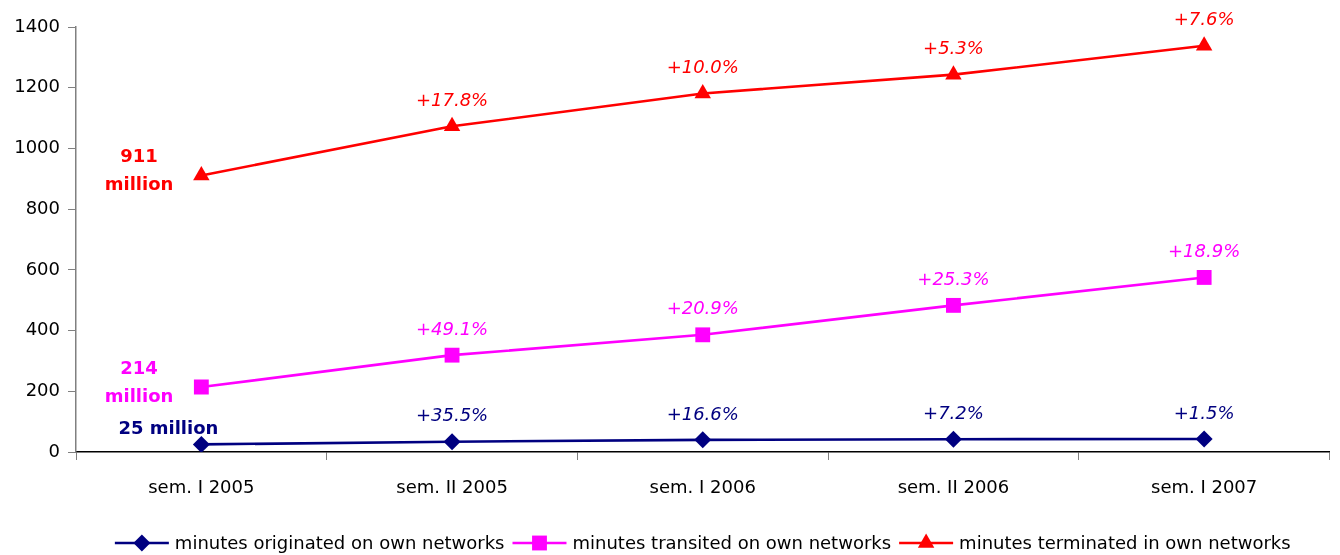 The image size is (1340, 555). What do you see at coordinates (54, 450) in the screenshot?
I see `y-tick-label: 0` at bounding box center [54, 450].